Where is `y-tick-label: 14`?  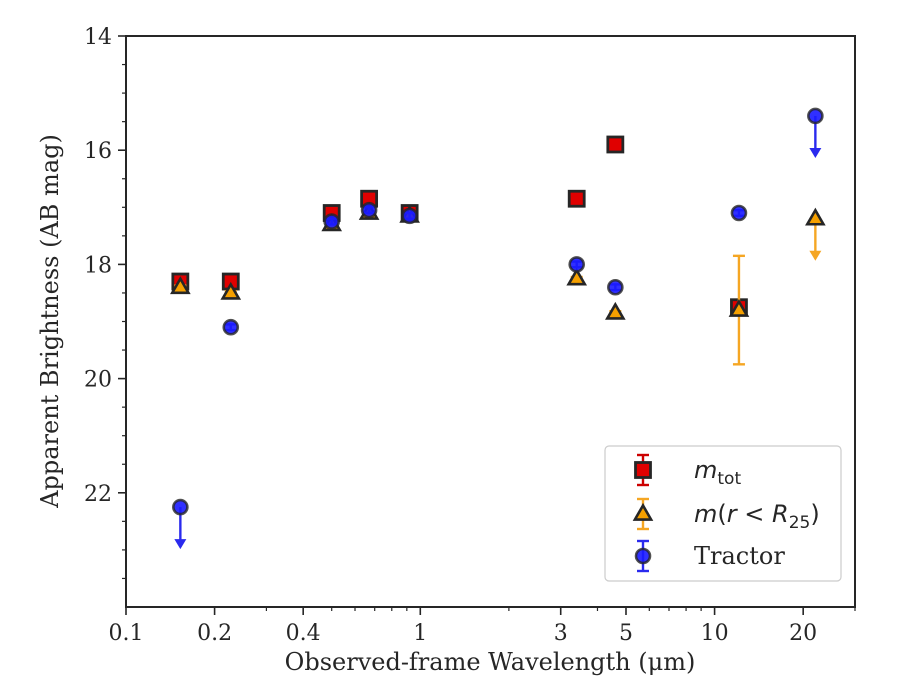
y-tick-label: 14 is located at coordinates (98, 37).